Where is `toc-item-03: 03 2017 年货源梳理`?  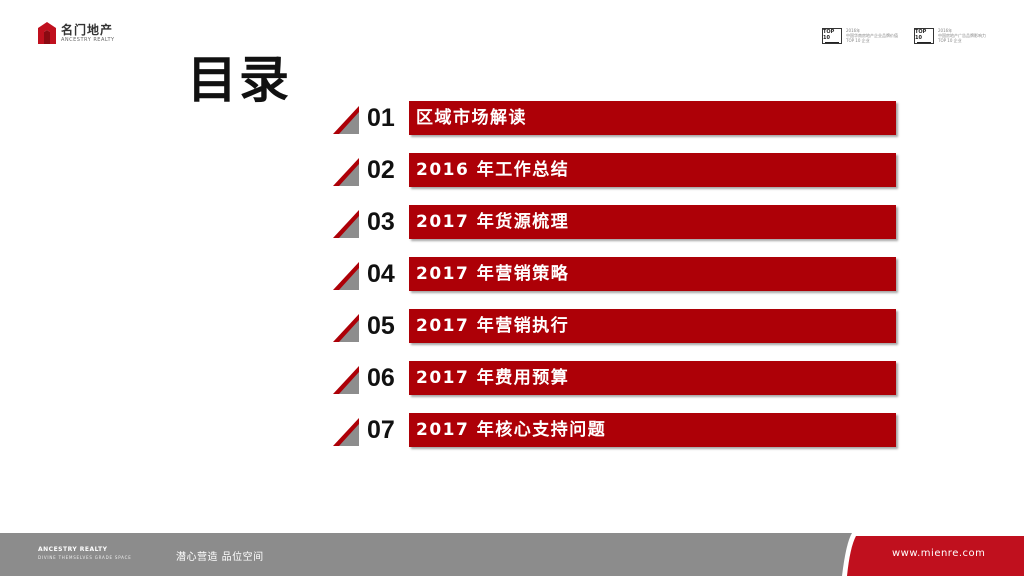
toc-item-03: 03 2017 年货源梳理 is located at coordinates (614, 222).